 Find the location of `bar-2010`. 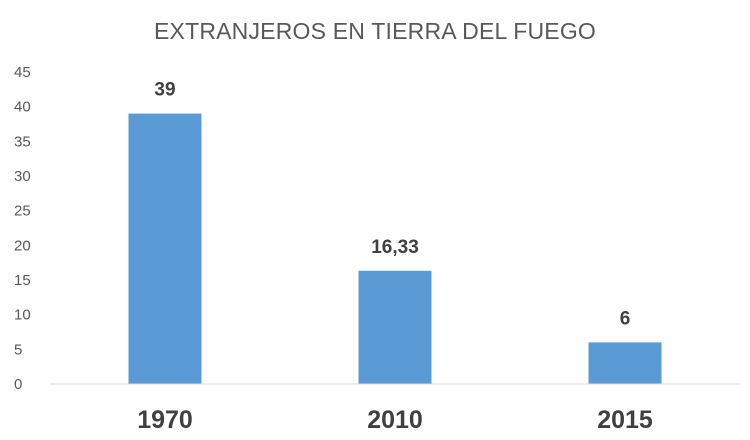

bar-2010 is located at coordinates (395, 327).